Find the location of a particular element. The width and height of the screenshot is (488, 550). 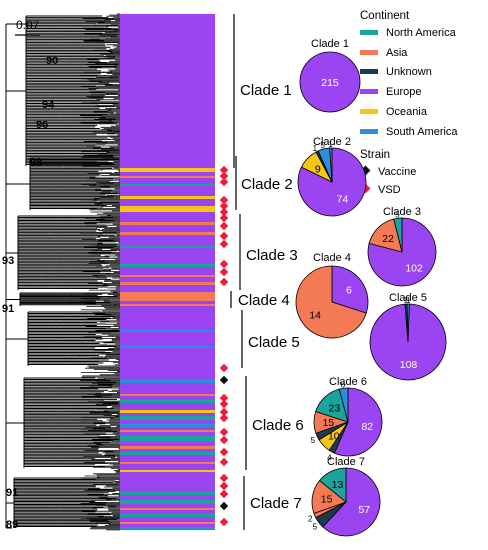

pie-title: Clade 6 is located at coordinates (348, 382).